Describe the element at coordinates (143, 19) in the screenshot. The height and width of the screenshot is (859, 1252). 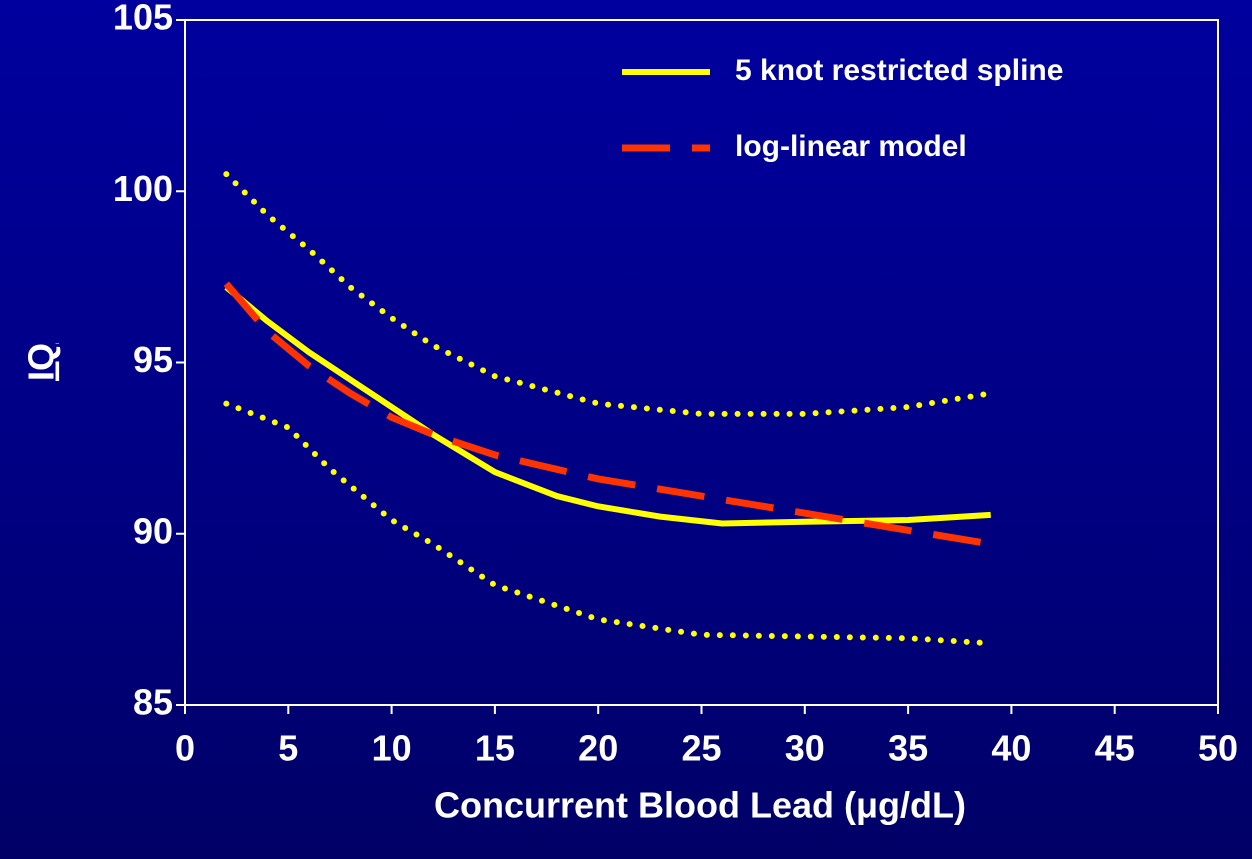
I see `y-tick-label: 105` at that location.